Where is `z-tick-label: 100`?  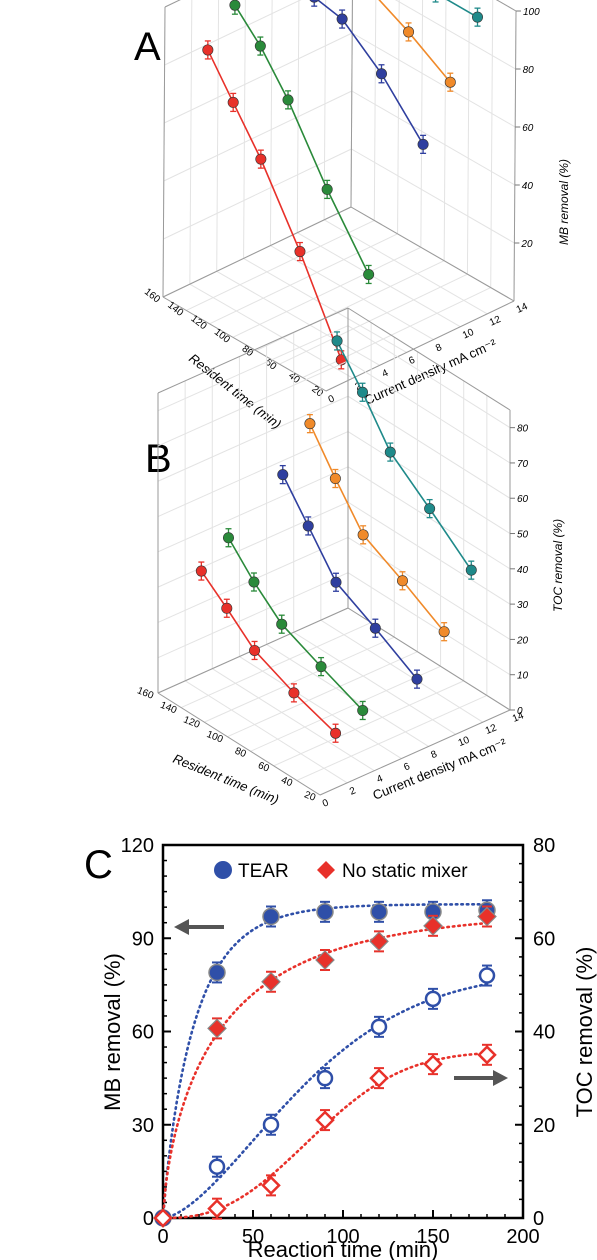
z-tick-label: 100 is located at coordinates (531, 12).